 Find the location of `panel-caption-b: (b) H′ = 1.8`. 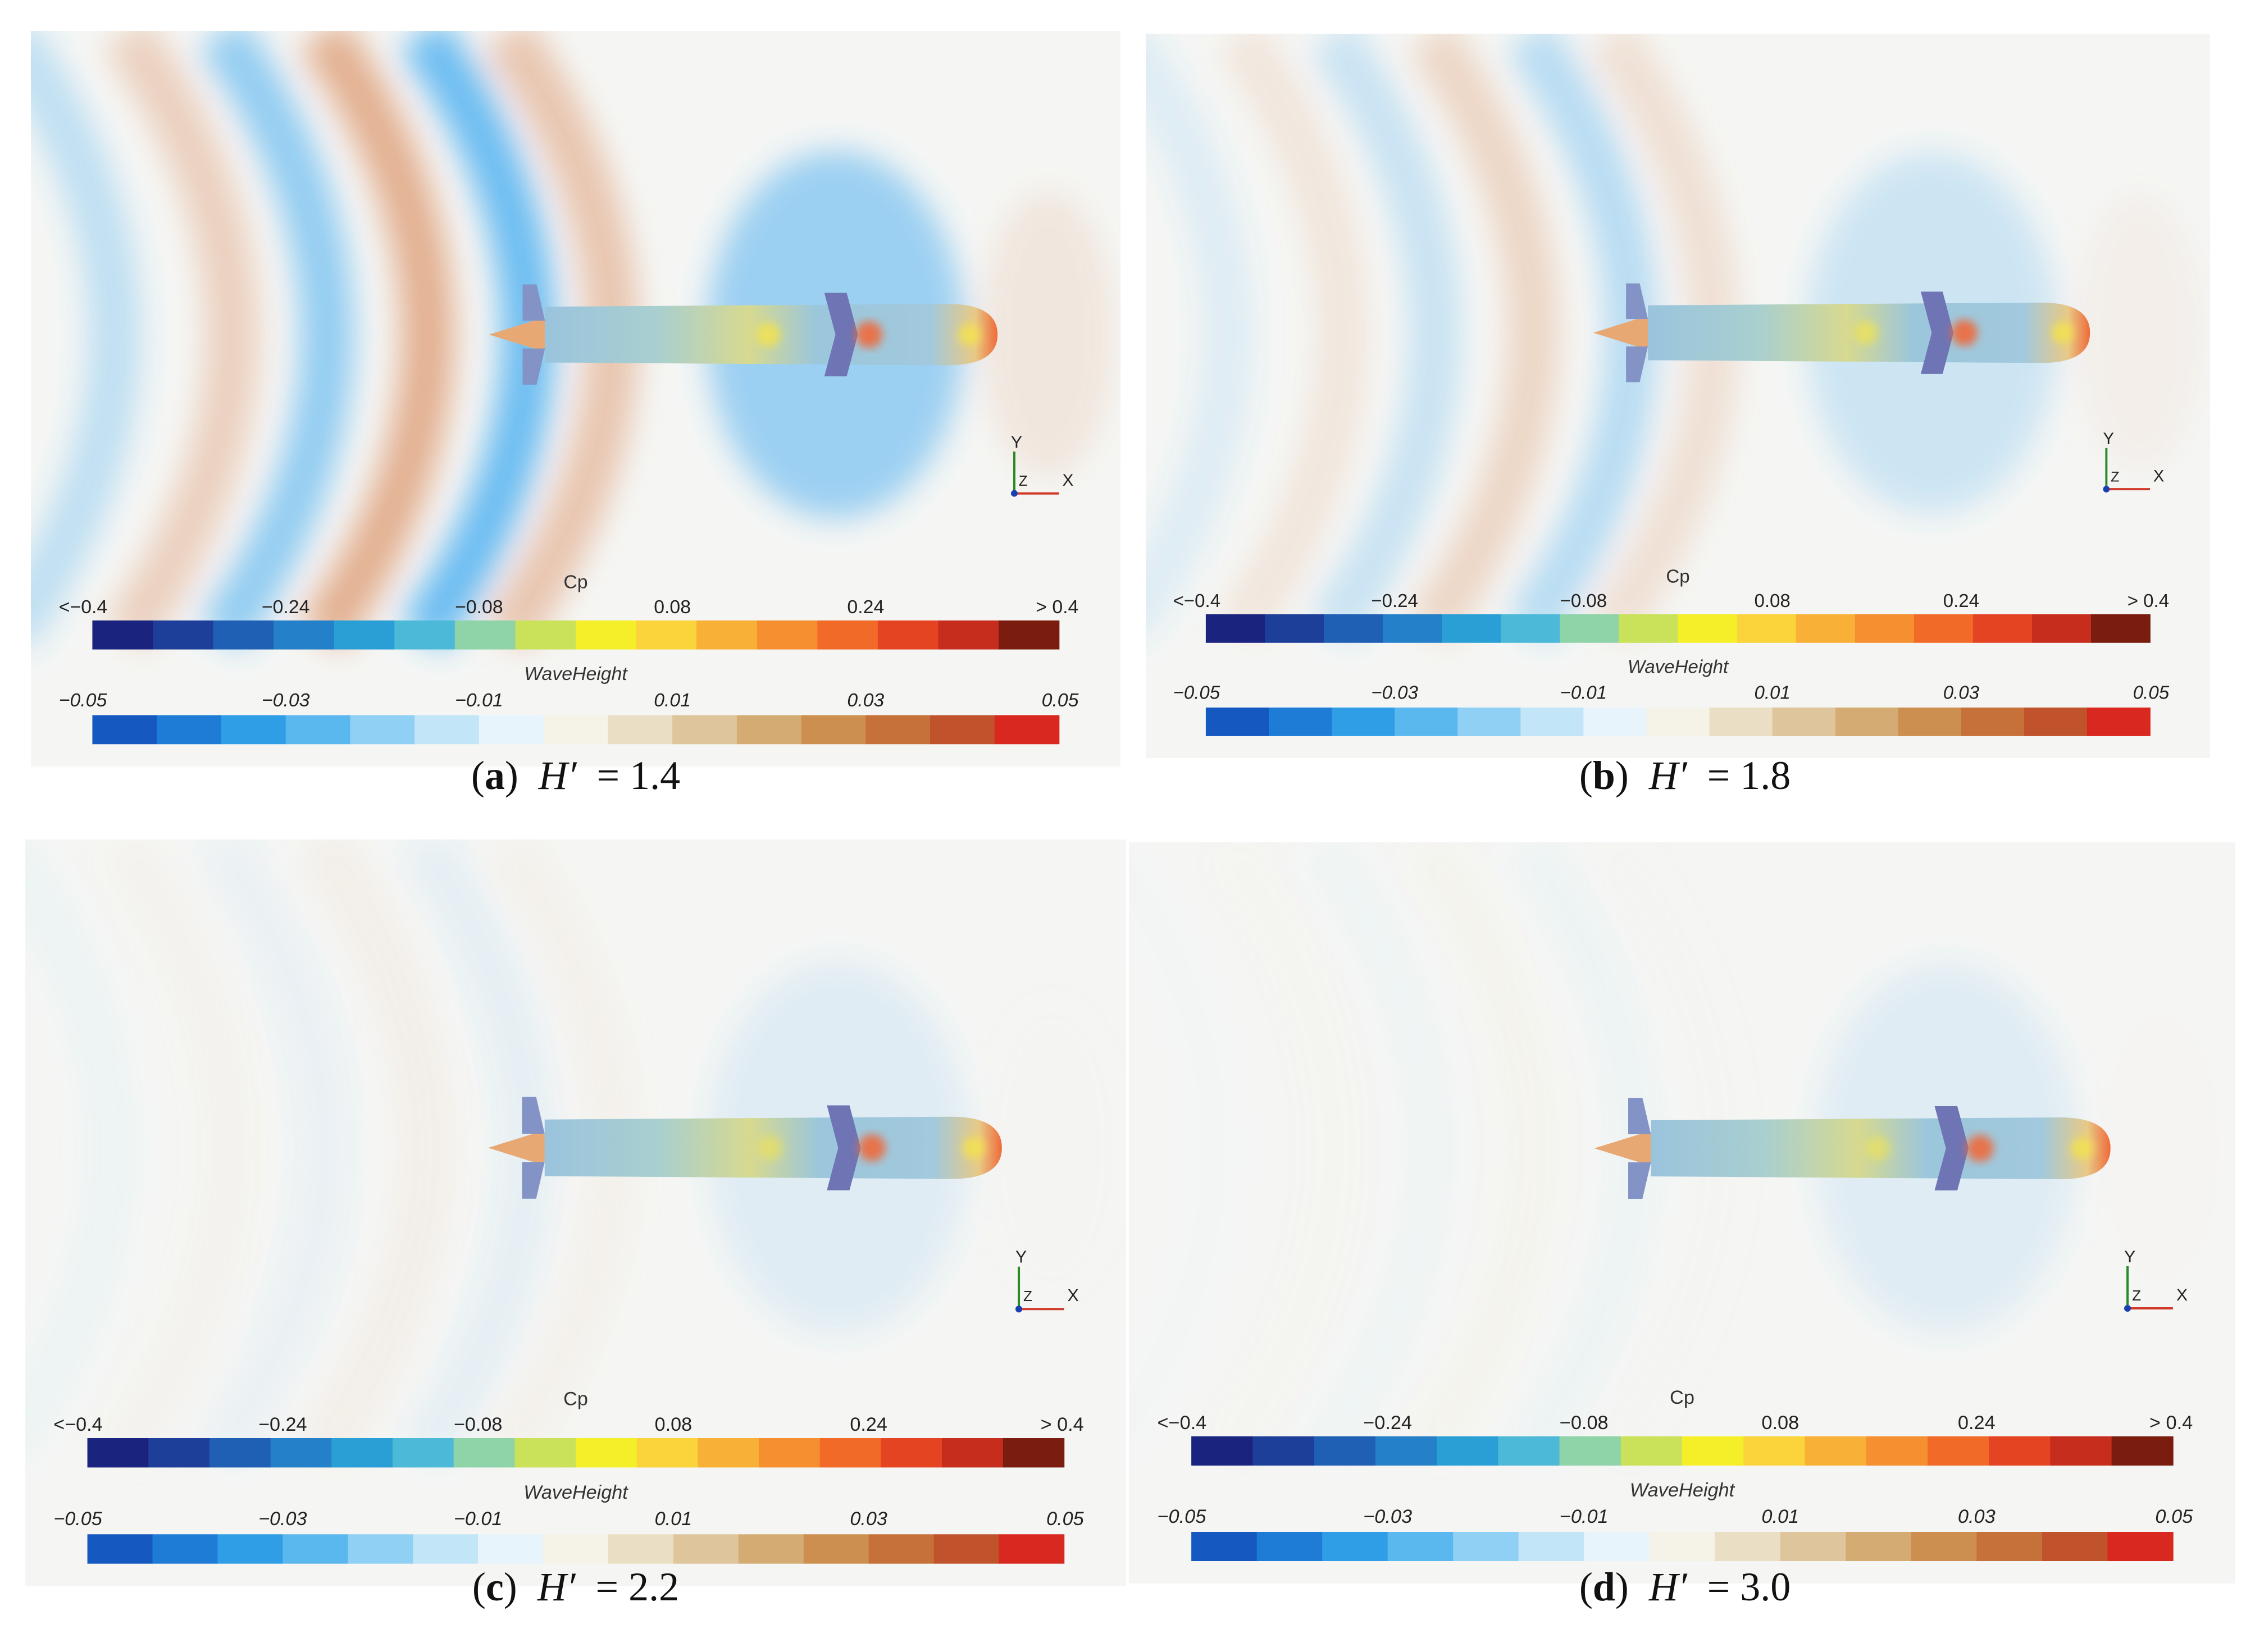

panel-caption-b: (b) H′ = 1.8 is located at coordinates (1685, 775).